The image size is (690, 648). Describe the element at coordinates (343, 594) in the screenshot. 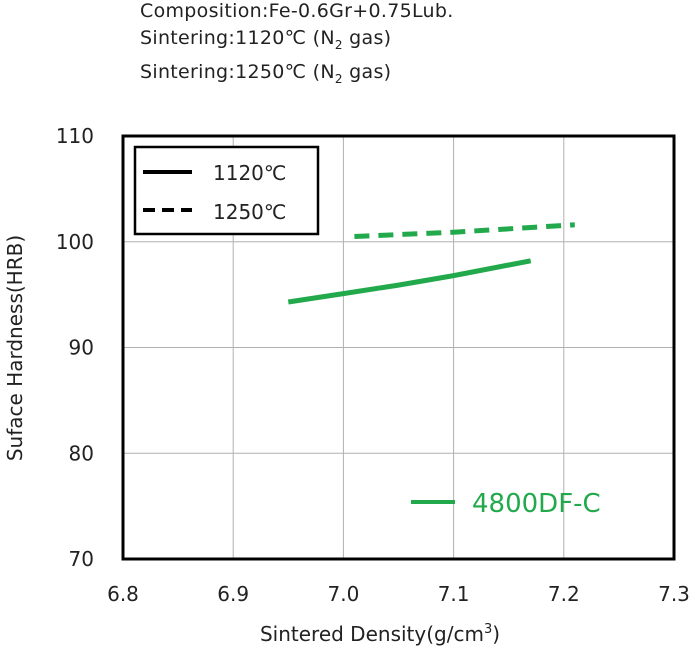

I see `x-tick-label: 7.0` at that location.